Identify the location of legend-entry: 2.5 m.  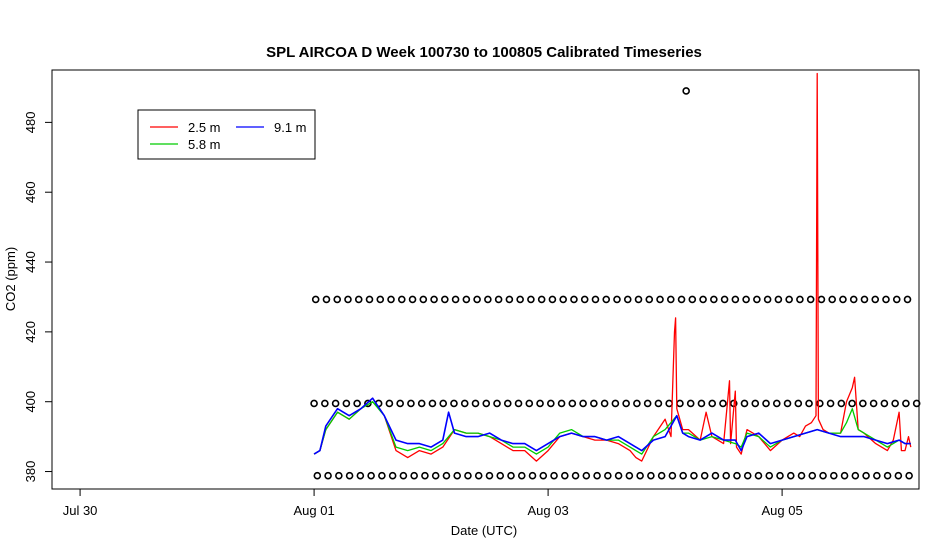
(204, 127).